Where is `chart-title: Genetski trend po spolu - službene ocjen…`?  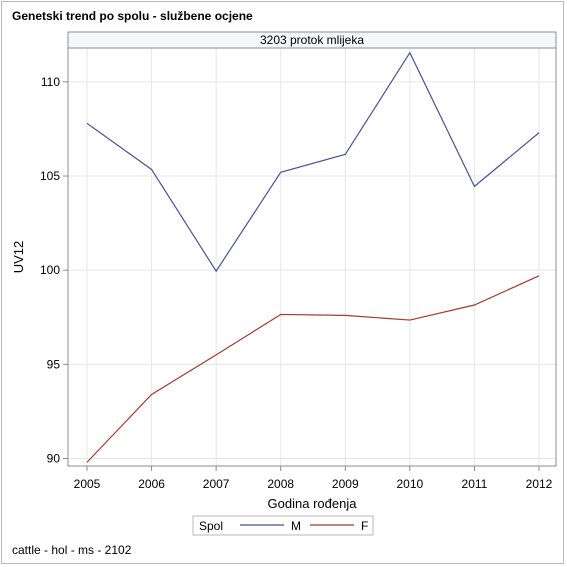
chart-title: Genetski trend po spolu - službene ocjen… is located at coordinates (132, 16).